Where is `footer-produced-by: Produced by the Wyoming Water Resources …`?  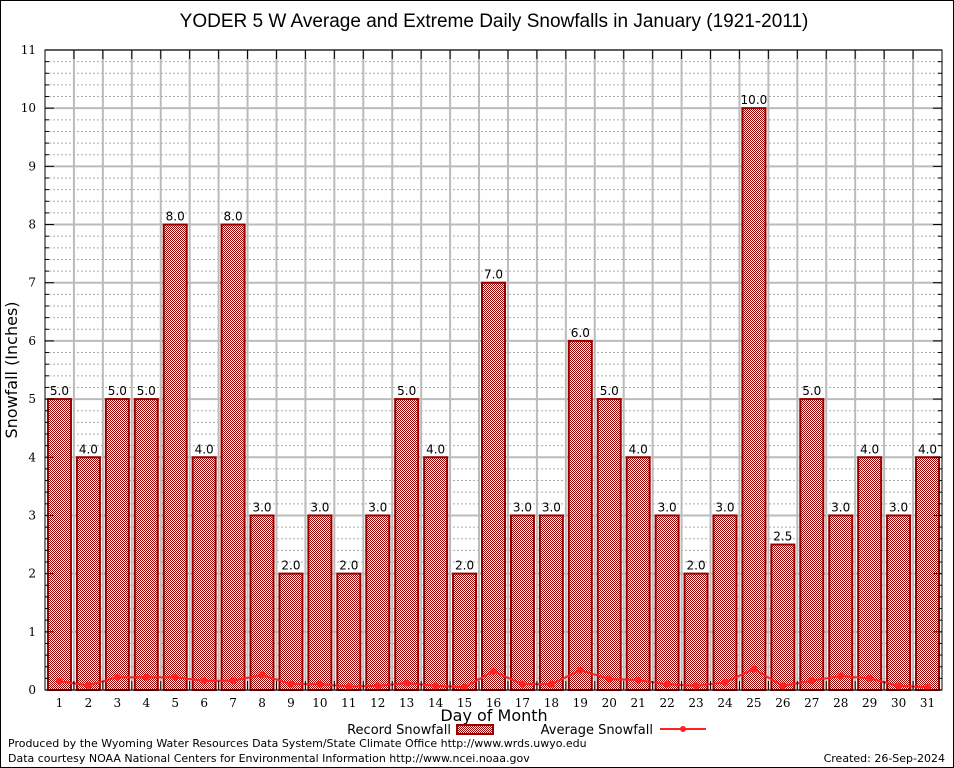 footer-produced-by: Produced by the Wyoming Water Resources … is located at coordinates (297, 743).